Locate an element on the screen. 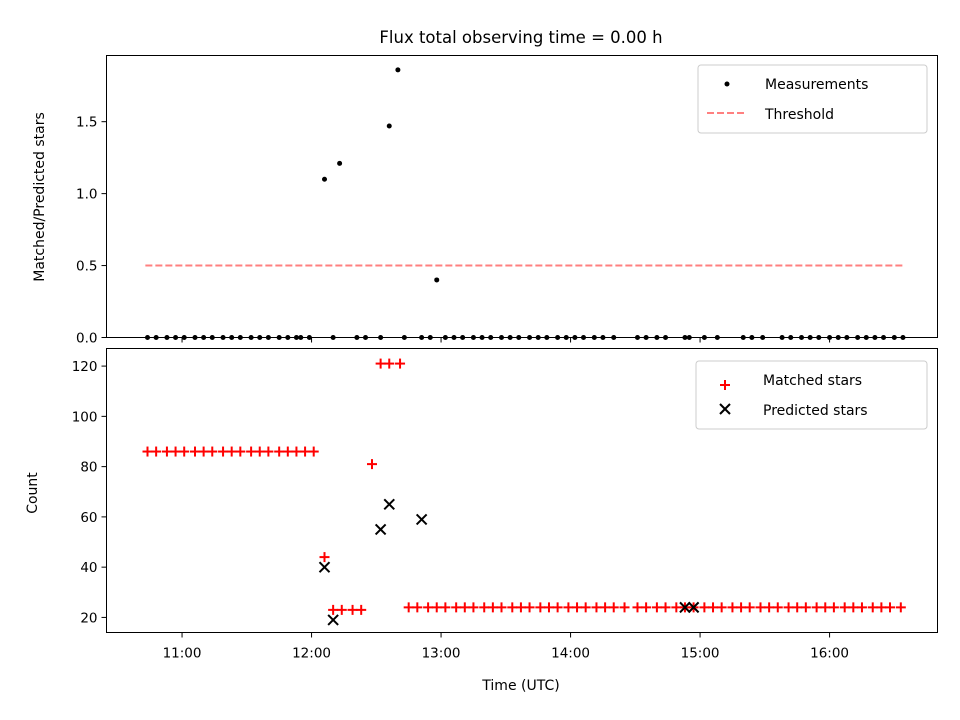  y-tick-label: 60 is located at coordinates (88, 518).